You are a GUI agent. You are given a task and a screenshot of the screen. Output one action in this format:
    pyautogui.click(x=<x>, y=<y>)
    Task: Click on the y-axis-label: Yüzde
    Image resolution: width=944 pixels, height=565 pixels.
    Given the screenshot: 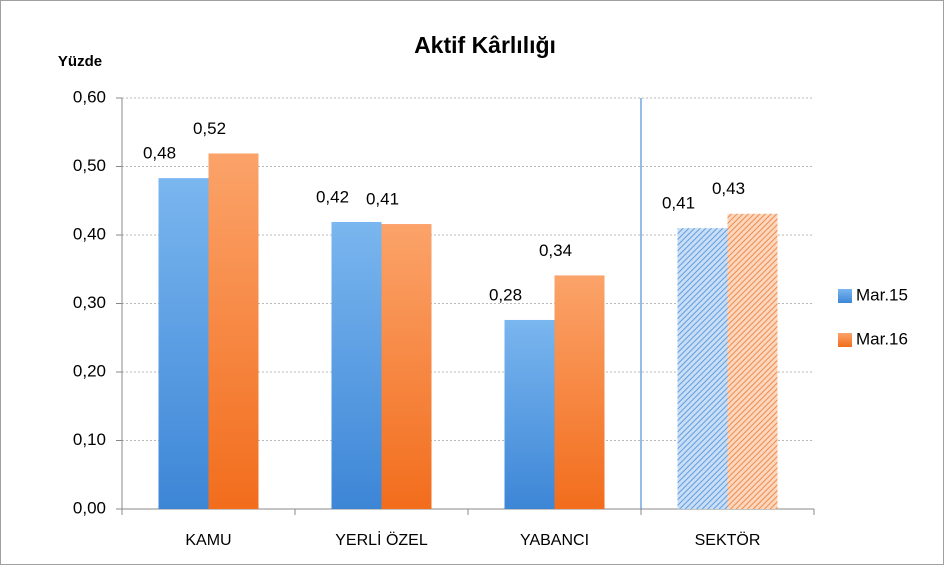 What is the action you would take?
    pyautogui.click(x=80, y=61)
    